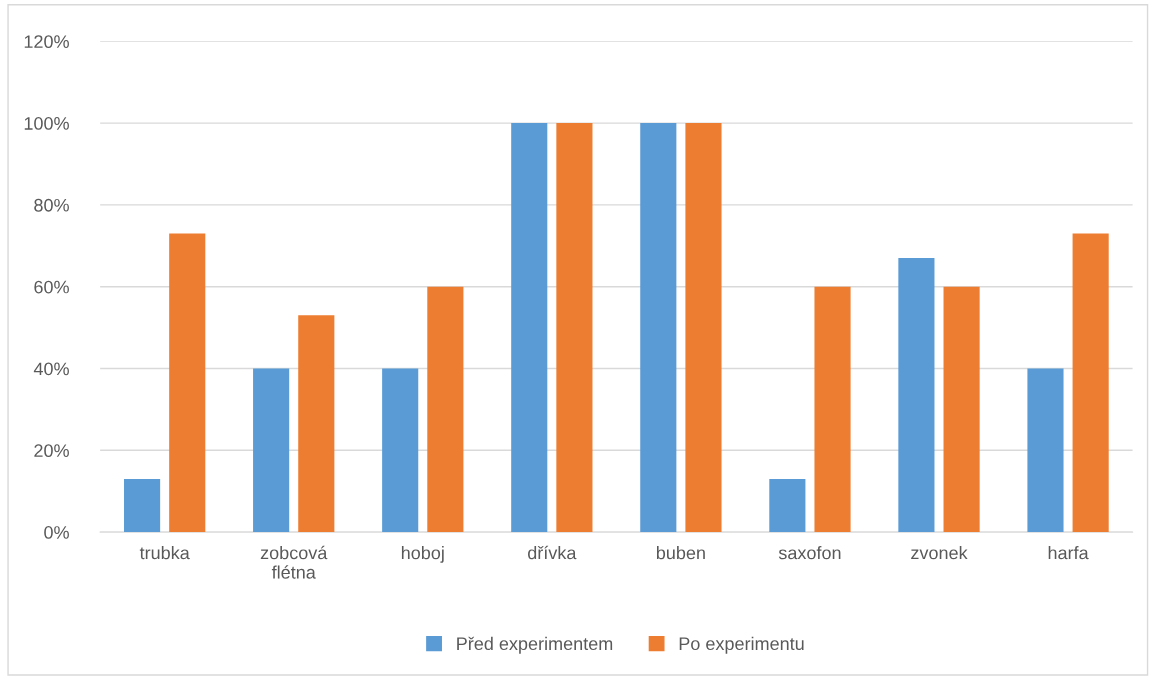 The height and width of the screenshot is (677, 1151). I want to click on x-tick-label: hoboj, so click(422, 554).